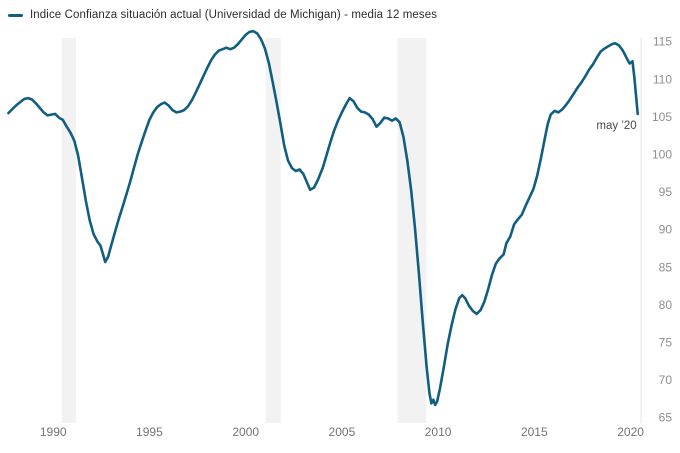 This screenshot has height=453, width=680. I want to click on legend-line-swatch, so click(15, 15).